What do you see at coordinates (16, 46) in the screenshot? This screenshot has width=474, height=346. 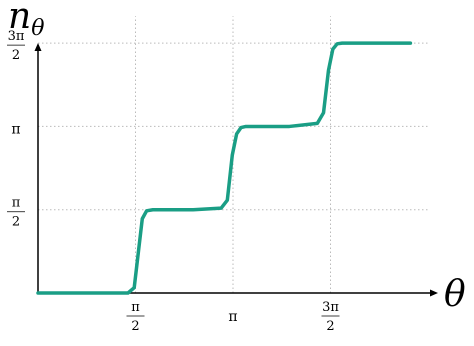 I see `y-tick-label: 3π2` at bounding box center [16, 46].